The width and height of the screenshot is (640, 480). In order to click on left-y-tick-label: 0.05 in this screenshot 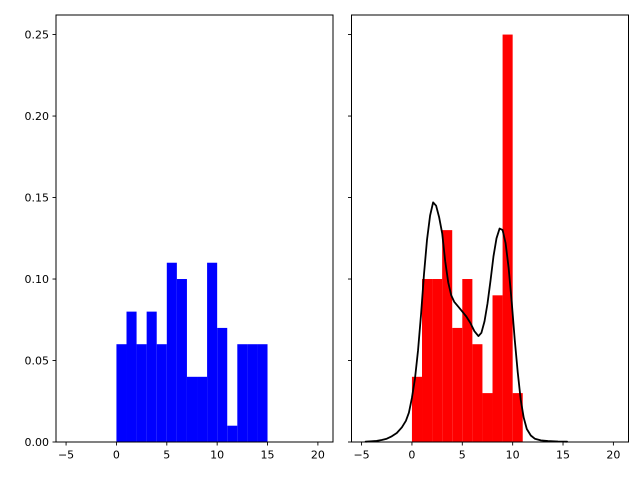, I will do `click(37, 360)`.